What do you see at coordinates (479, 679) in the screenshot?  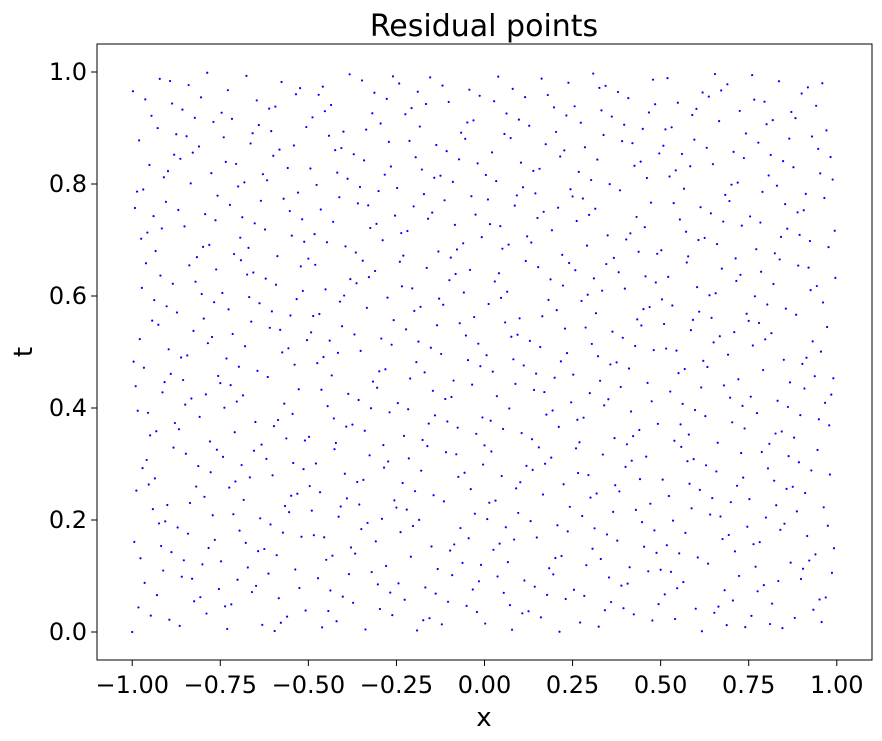 I see `x-axis: −1.00 −0.75 −0.50 −0.25 0.00 0.25 0.50 0.75 1.00` at bounding box center [479, 679].